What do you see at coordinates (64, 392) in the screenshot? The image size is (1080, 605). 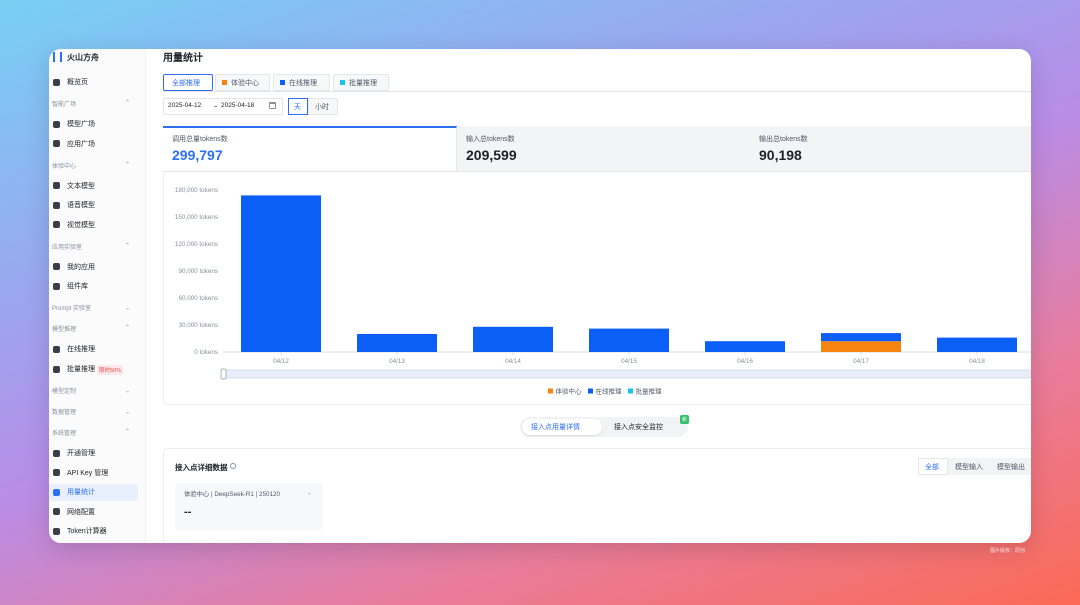 I see `nav-group: 模型定制` at bounding box center [64, 392].